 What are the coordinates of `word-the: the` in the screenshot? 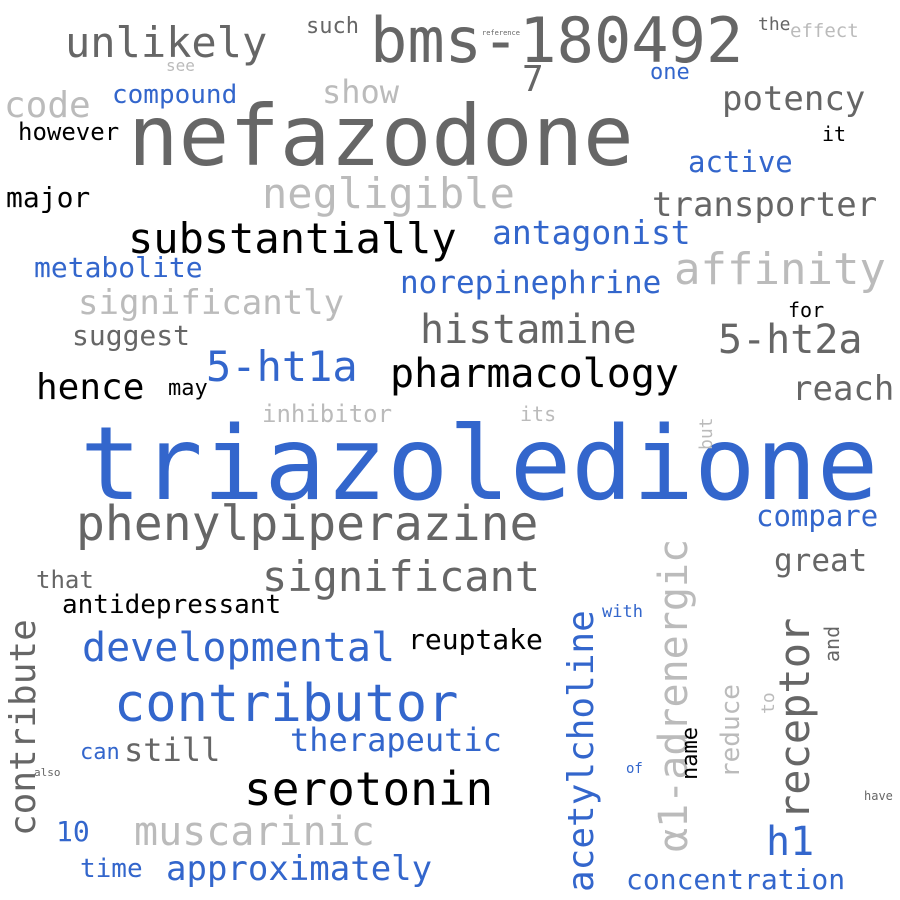 It's located at (774, 24).